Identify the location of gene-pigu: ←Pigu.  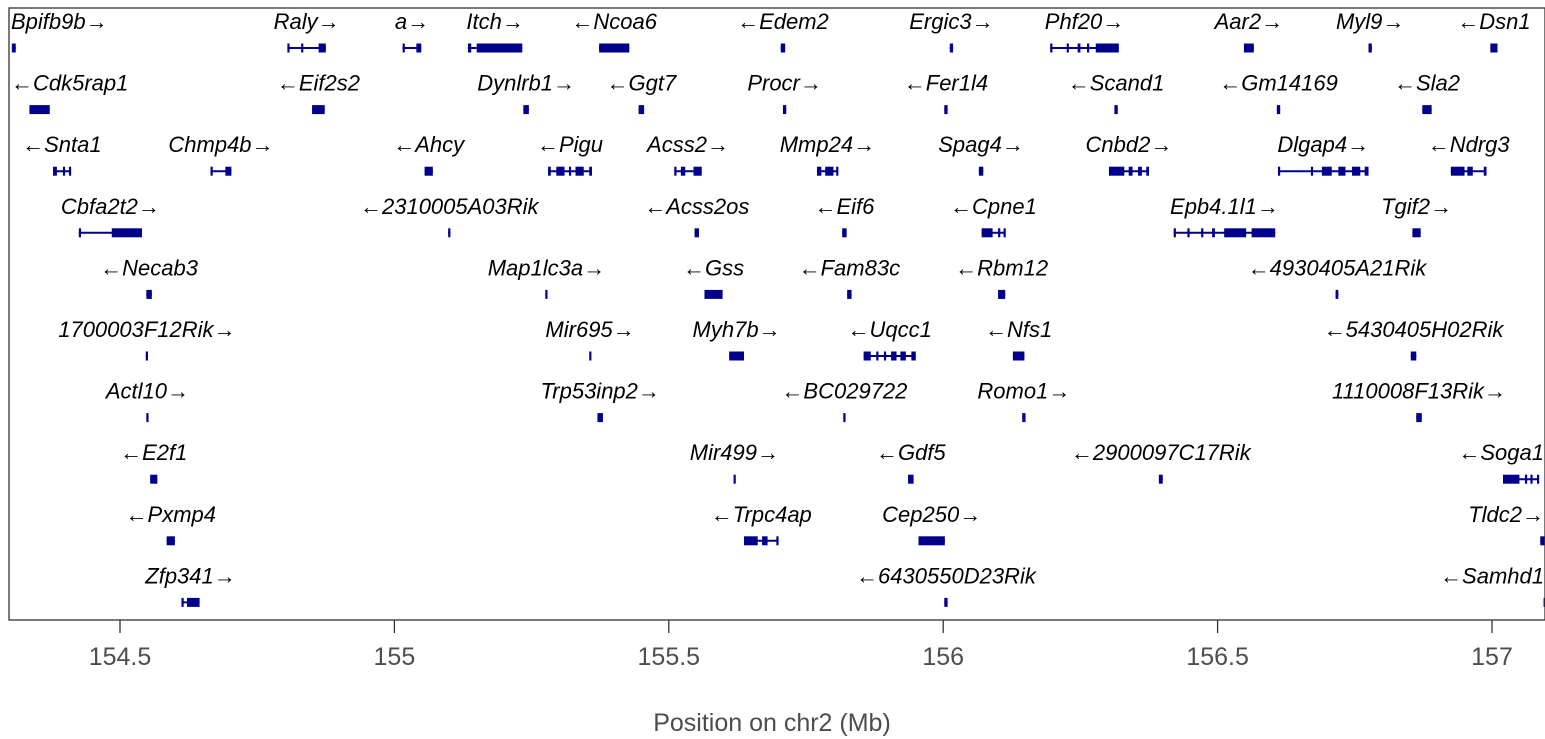
(570, 154).